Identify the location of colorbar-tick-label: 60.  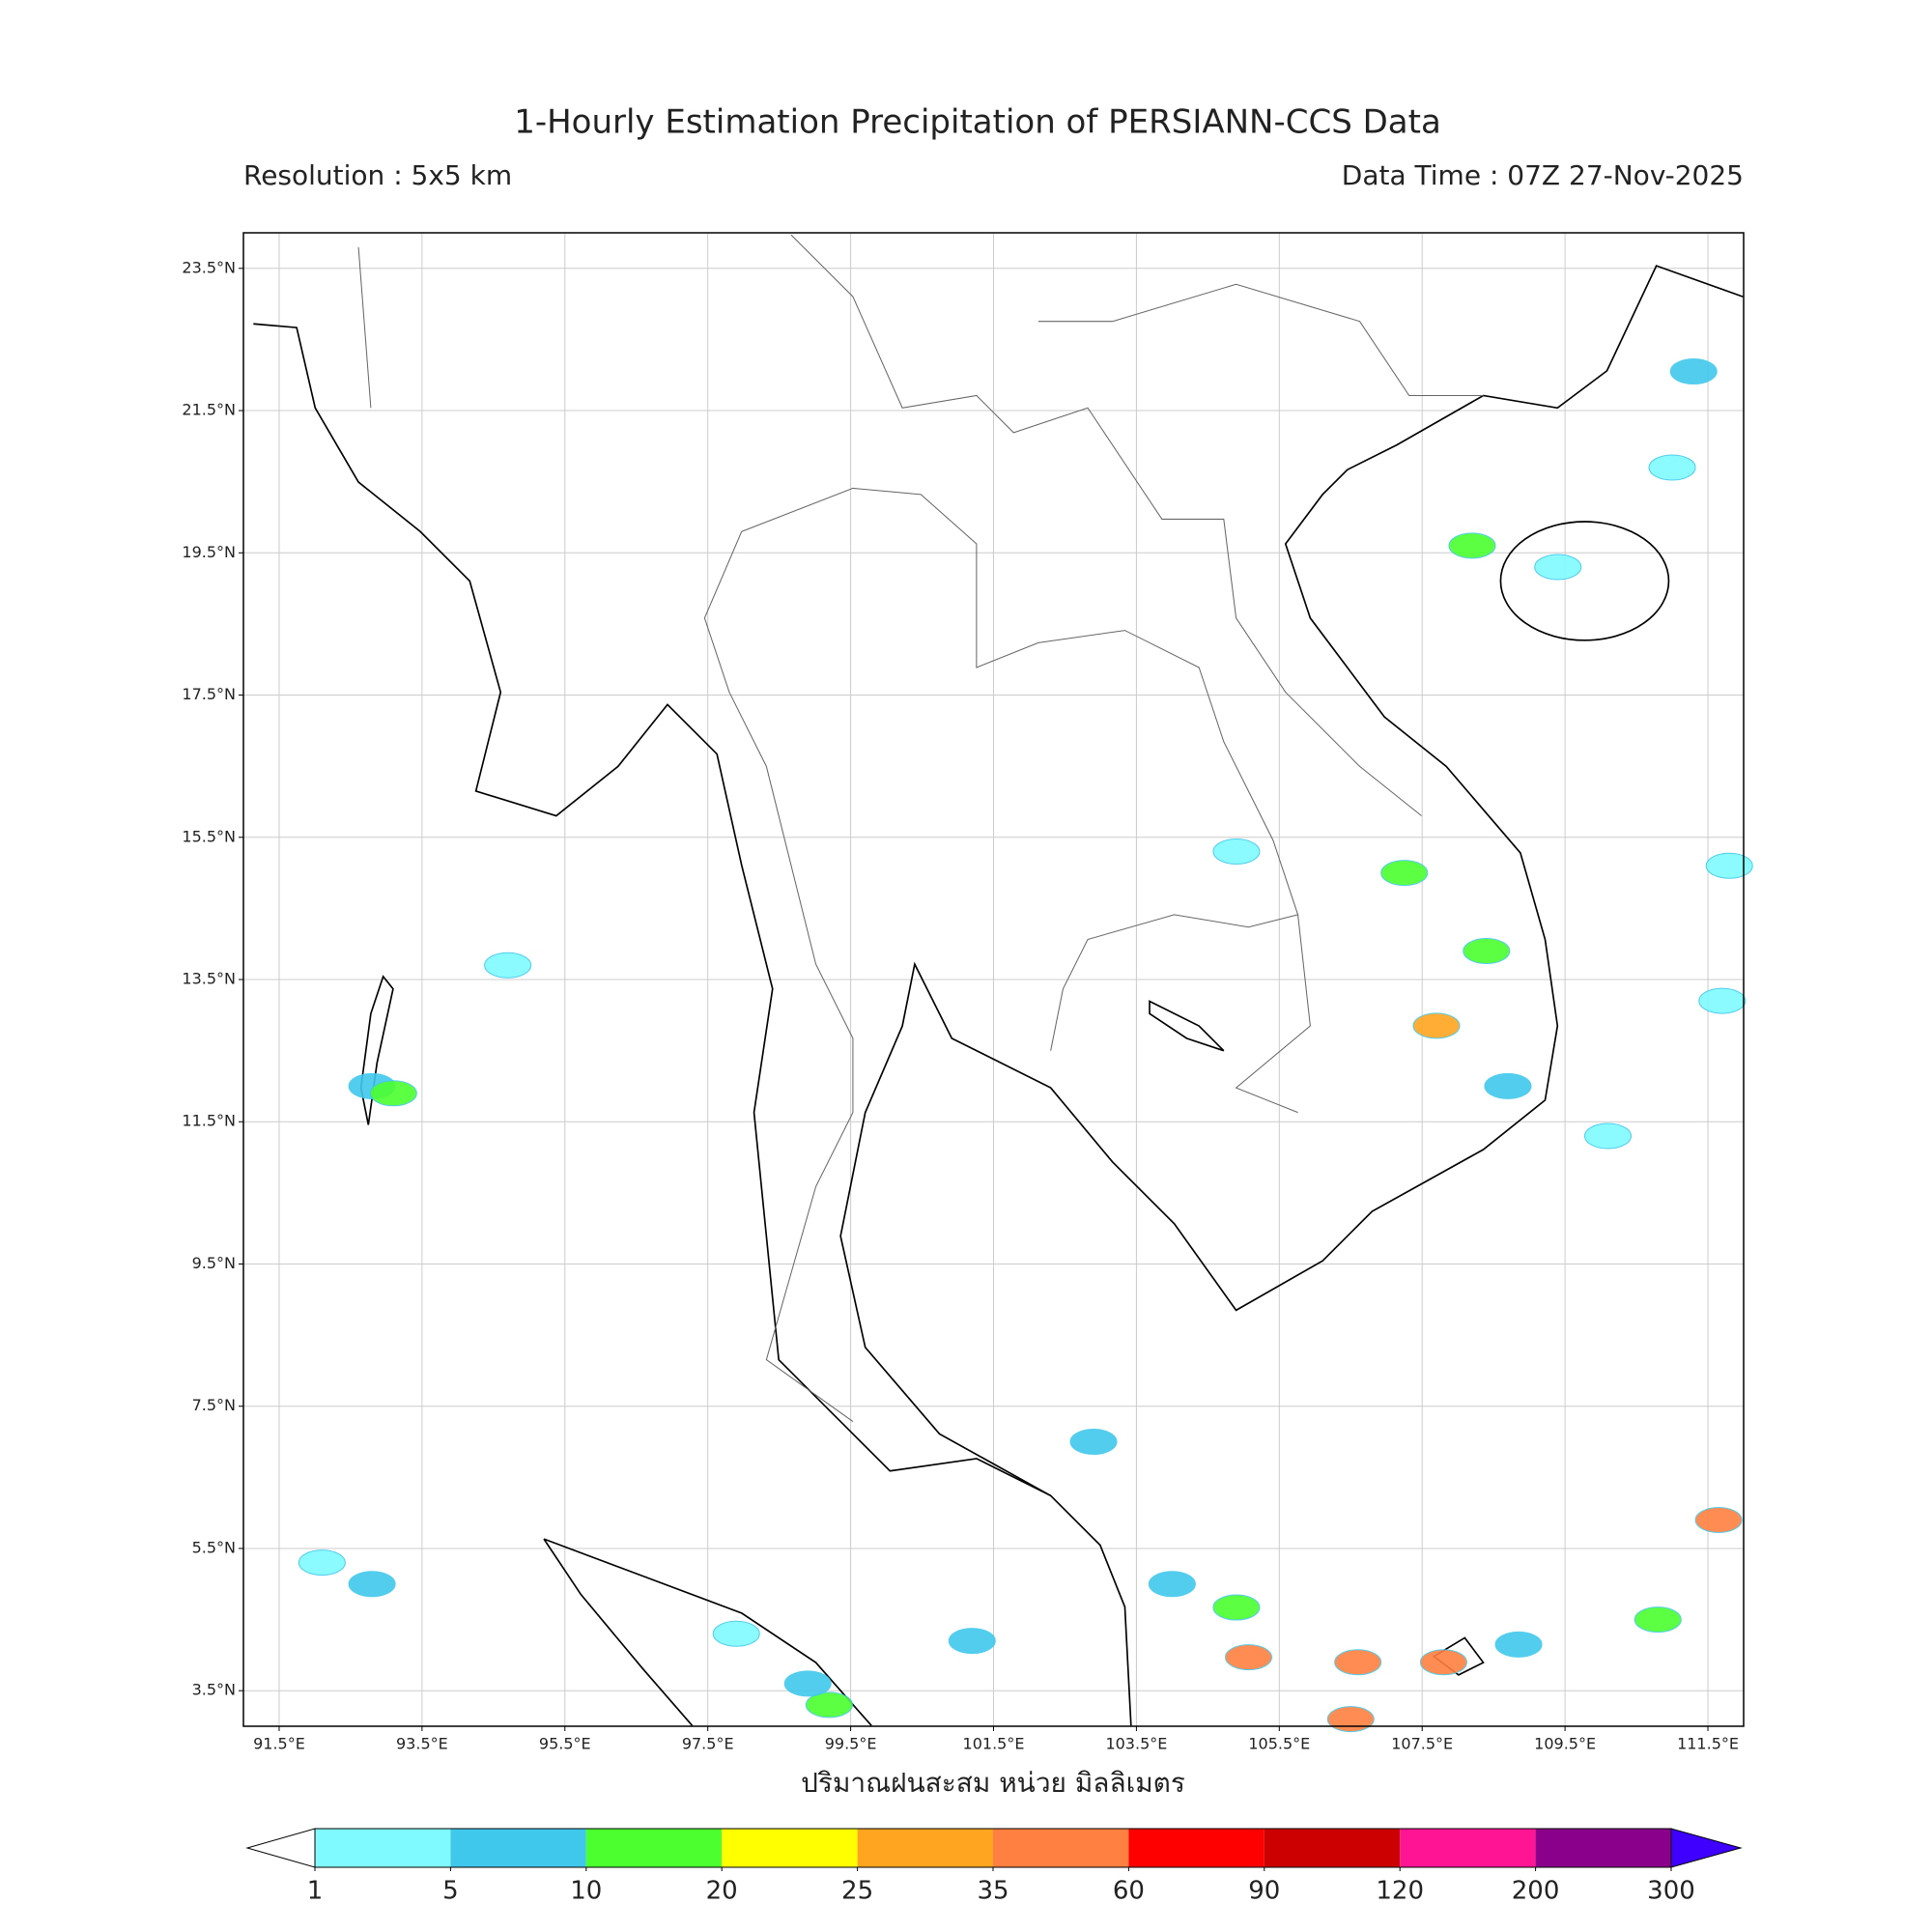
(1129, 1891).